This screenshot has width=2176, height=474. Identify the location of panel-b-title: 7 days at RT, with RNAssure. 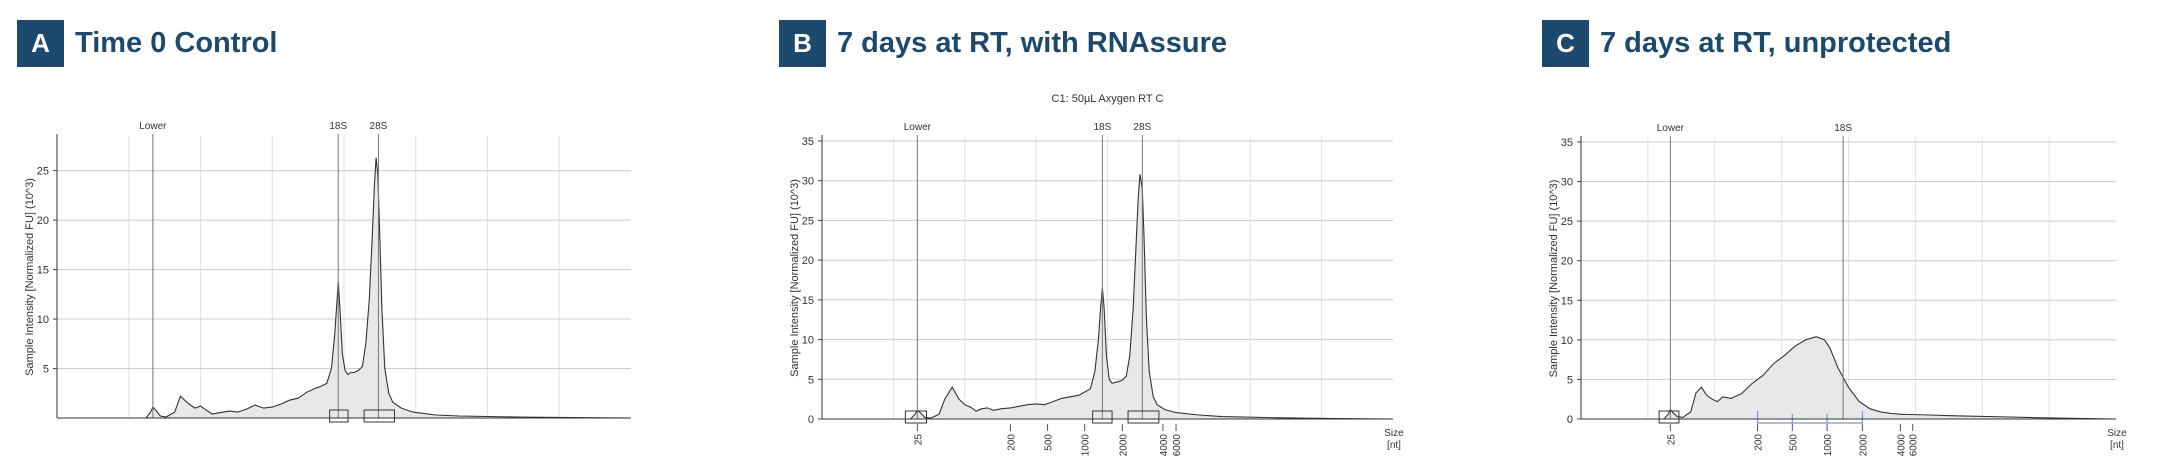
(1032, 43).